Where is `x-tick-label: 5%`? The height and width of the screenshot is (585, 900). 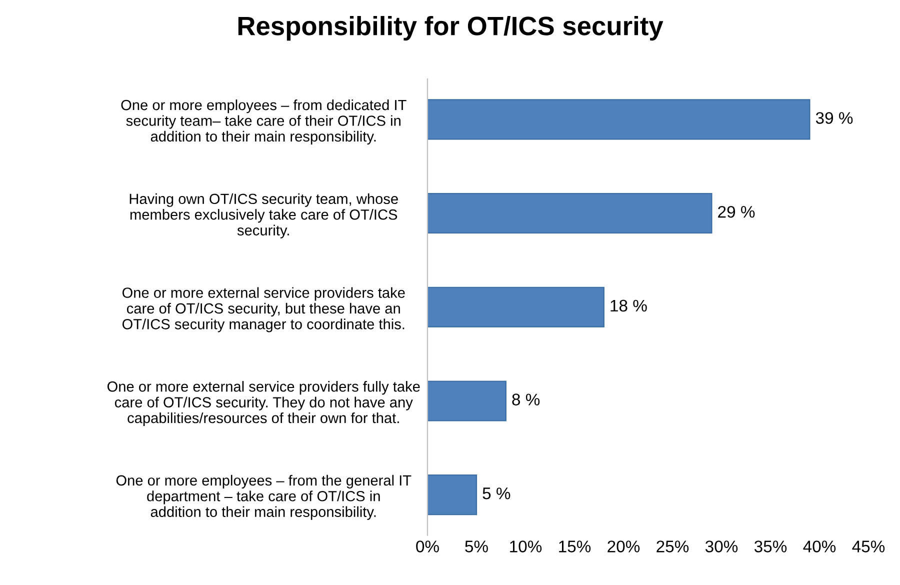 x-tick-label: 5% is located at coordinates (476, 546).